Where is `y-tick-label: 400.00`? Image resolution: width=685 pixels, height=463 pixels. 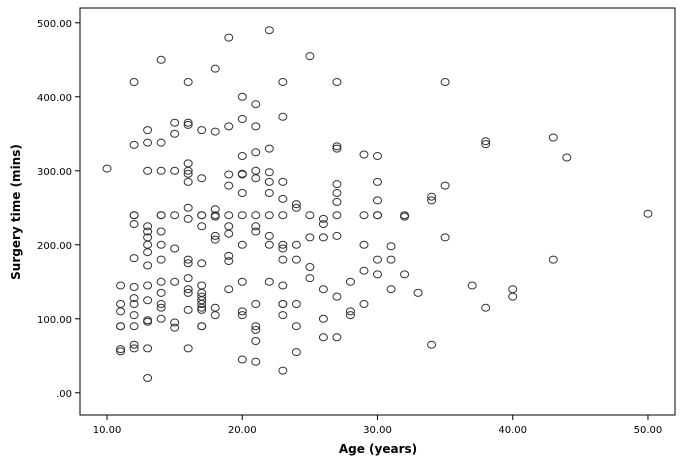 y-tick-label: 400.00 is located at coordinates (54, 98).